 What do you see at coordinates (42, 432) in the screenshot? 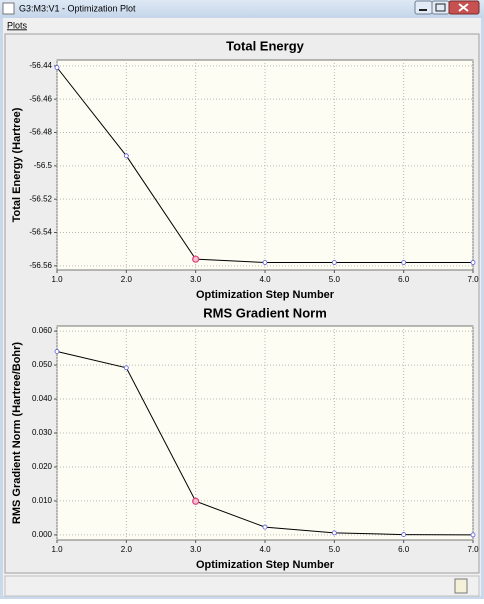
I see `y-tick-label: 0.030` at bounding box center [42, 432].